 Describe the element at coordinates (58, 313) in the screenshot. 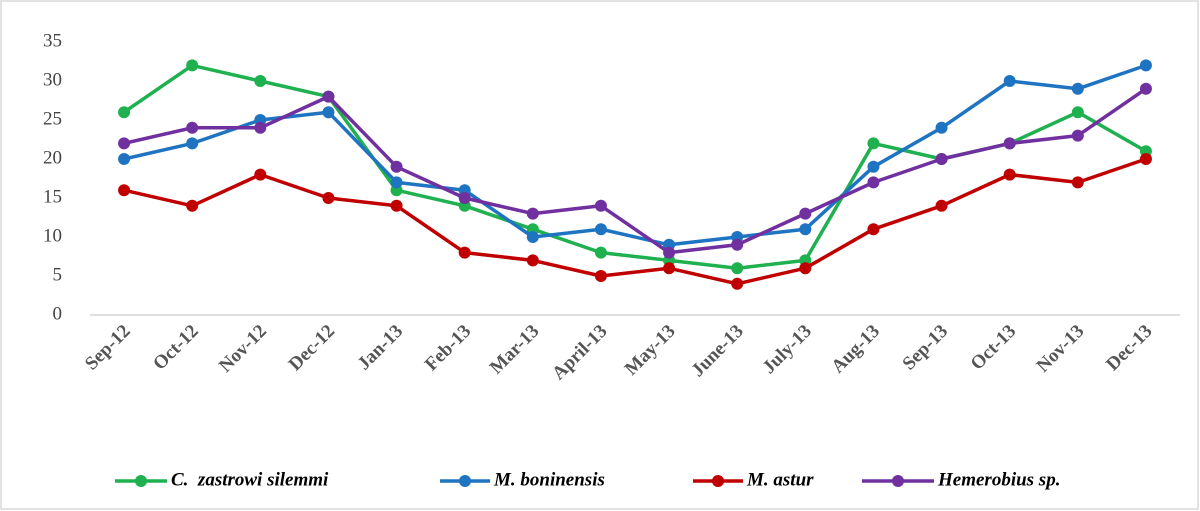

I see `y-tick-label: 0` at that location.